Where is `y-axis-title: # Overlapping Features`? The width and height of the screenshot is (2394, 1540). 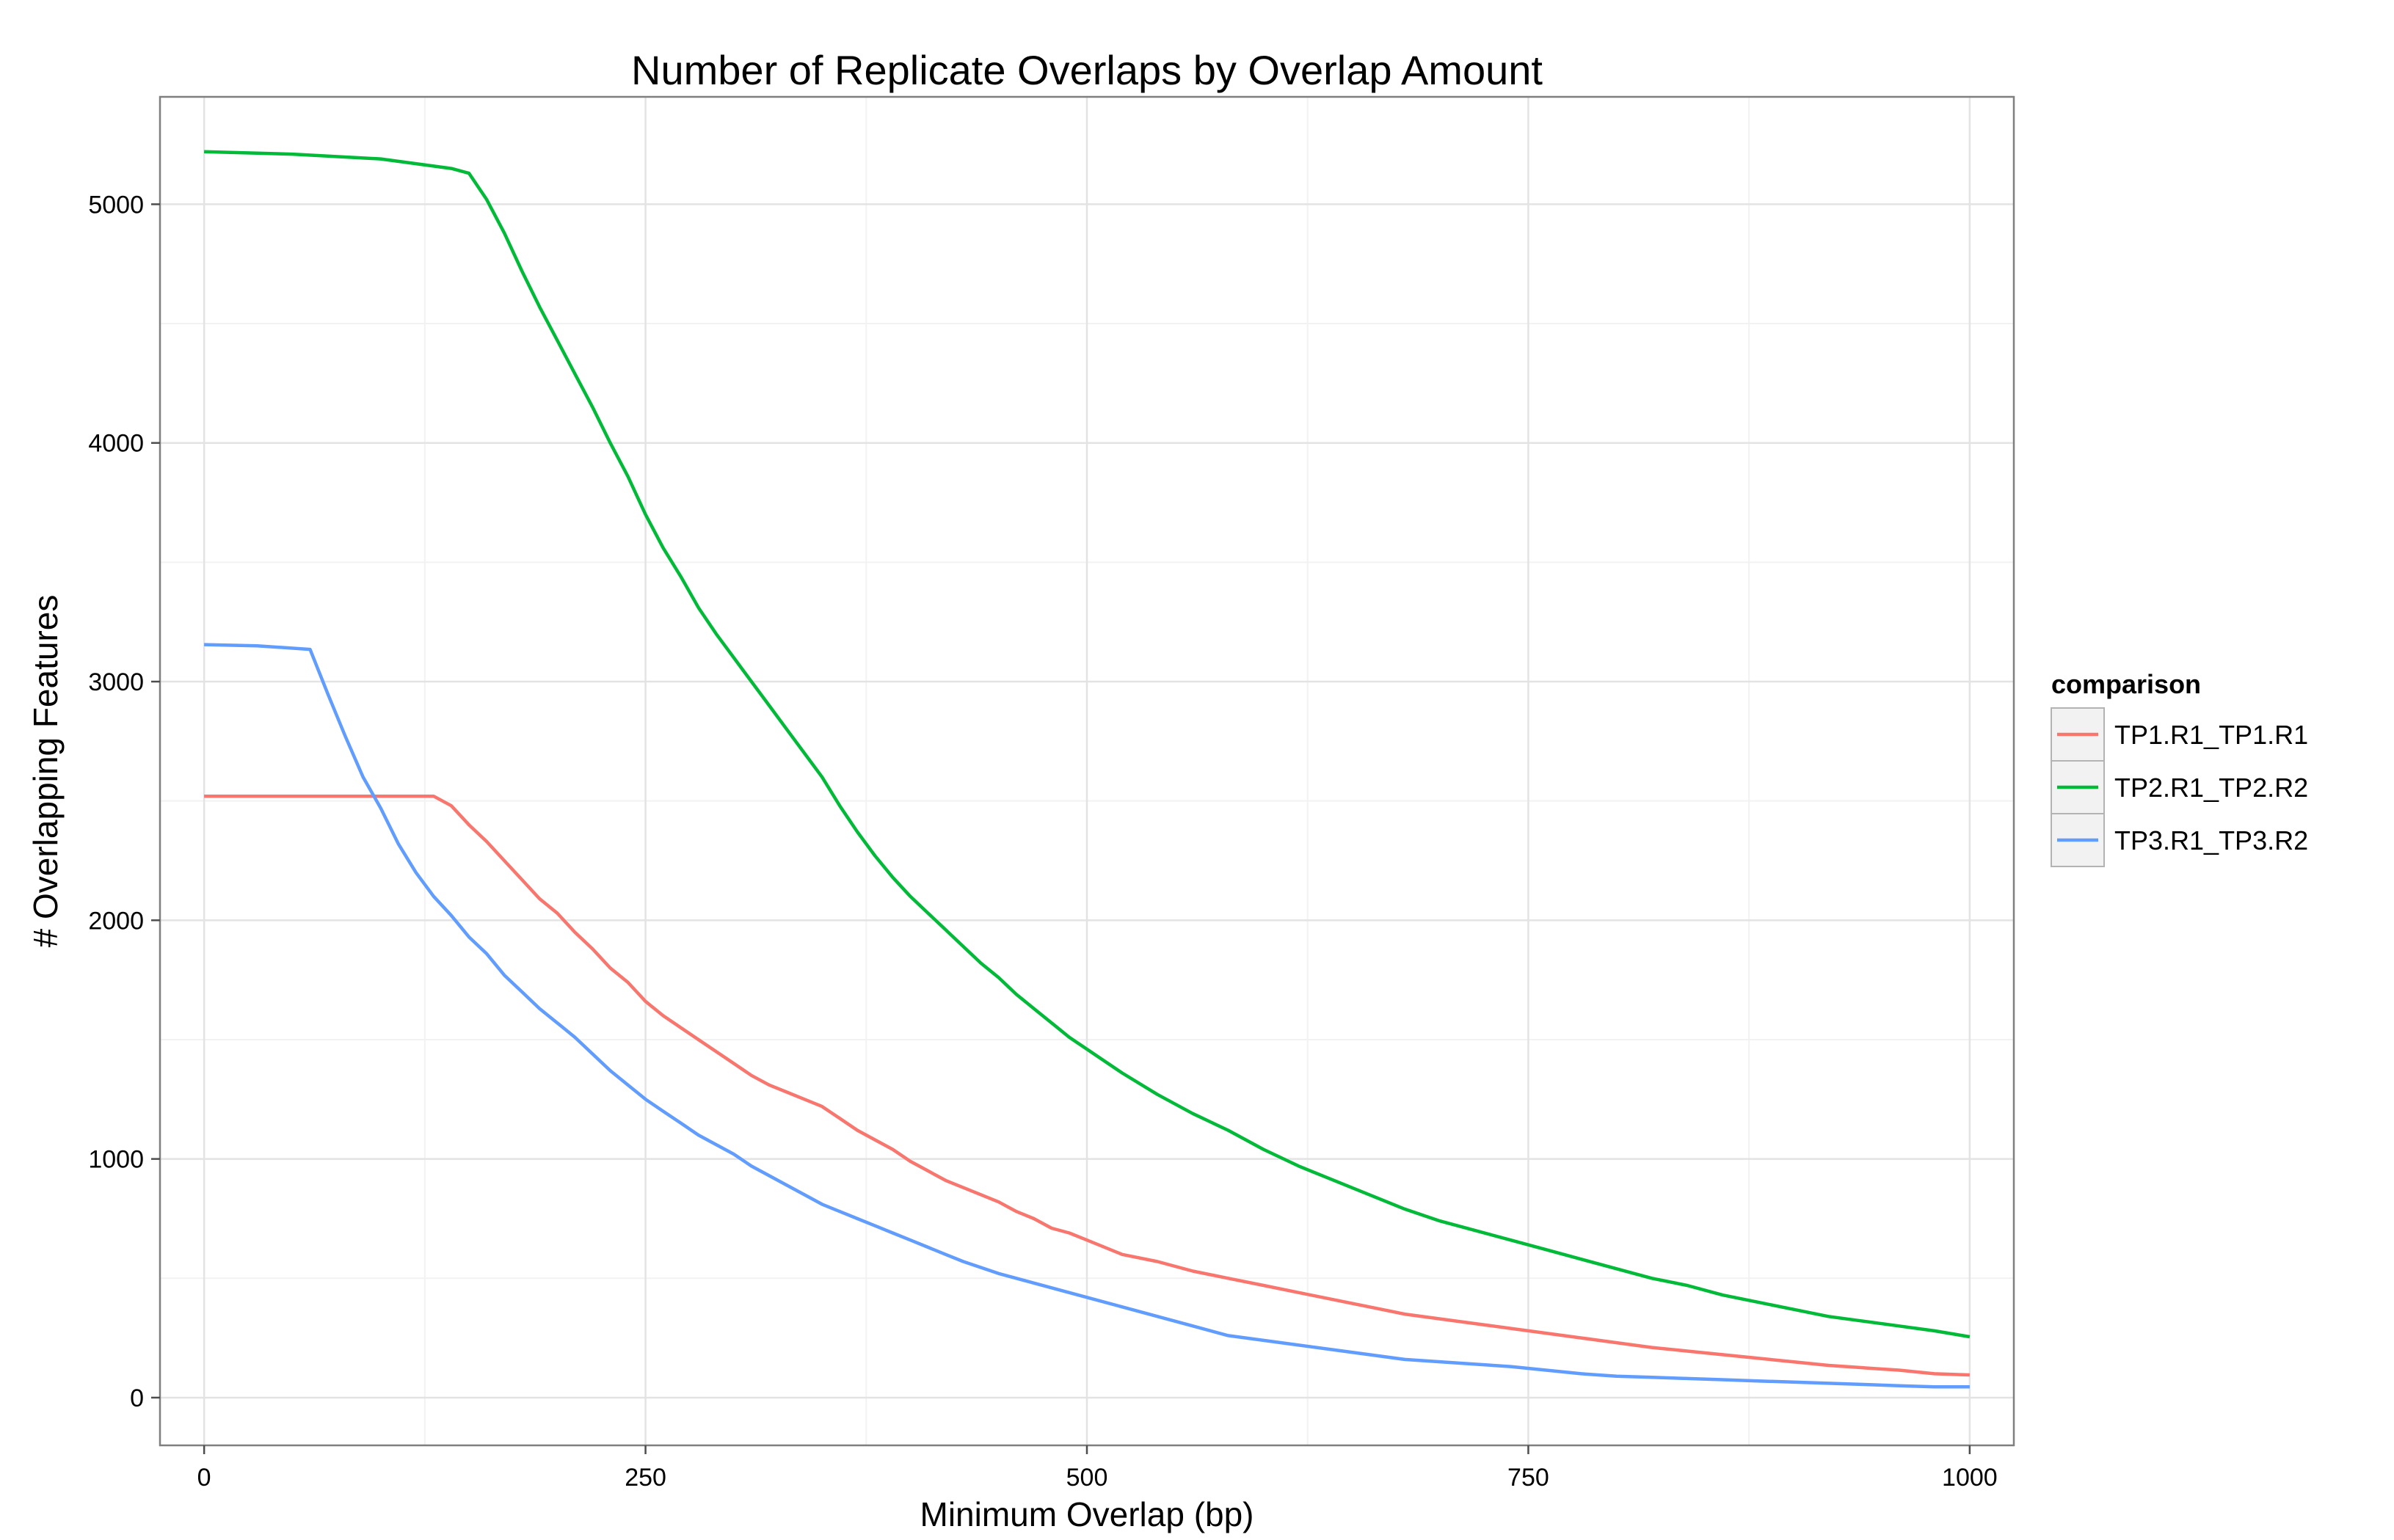 y-axis-title: # Overlapping Features is located at coordinates (45, 771).